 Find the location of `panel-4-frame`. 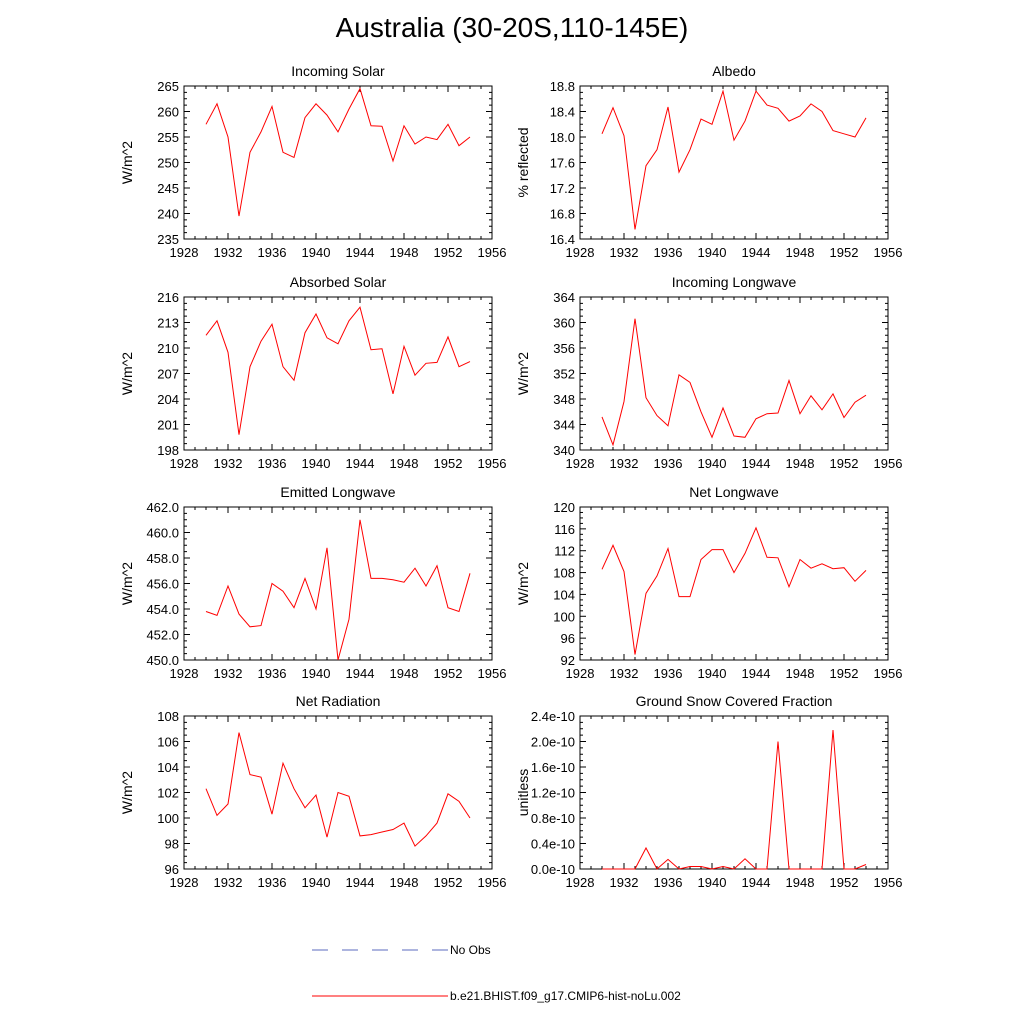

panel-4-frame is located at coordinates (734, 373).